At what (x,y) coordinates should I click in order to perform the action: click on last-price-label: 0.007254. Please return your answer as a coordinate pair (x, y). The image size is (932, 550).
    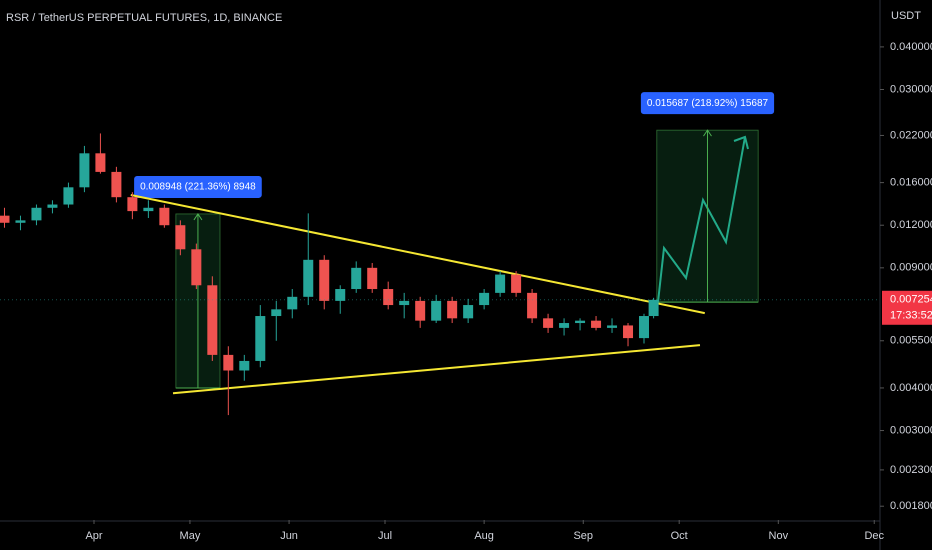
    Looking at the image, I should click on (911, 300).